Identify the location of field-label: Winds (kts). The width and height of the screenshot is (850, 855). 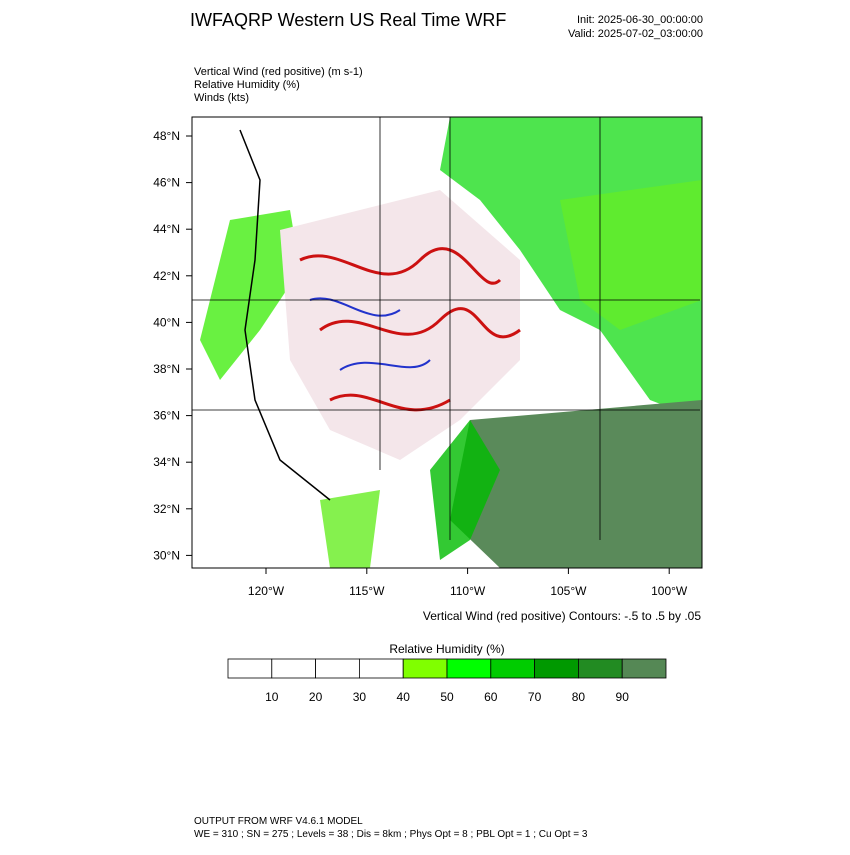
(221, 98).